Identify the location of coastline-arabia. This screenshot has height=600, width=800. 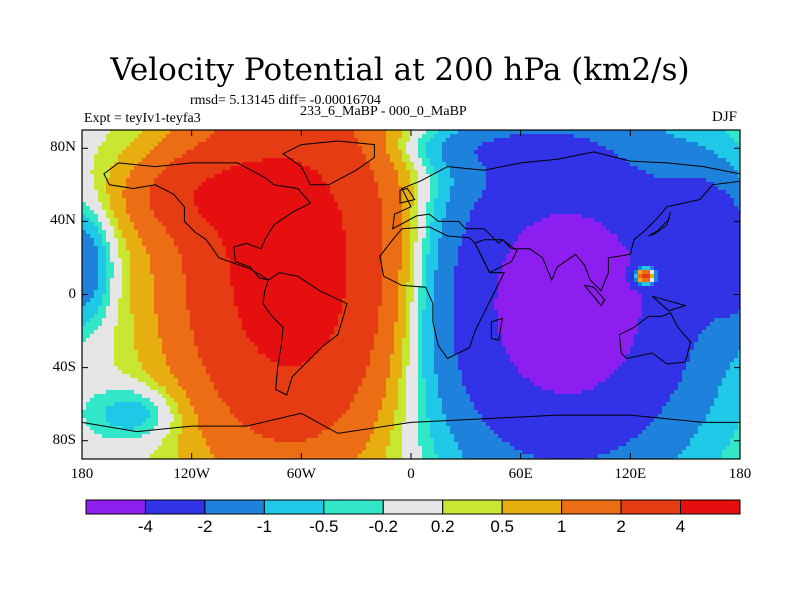
(496, 256).